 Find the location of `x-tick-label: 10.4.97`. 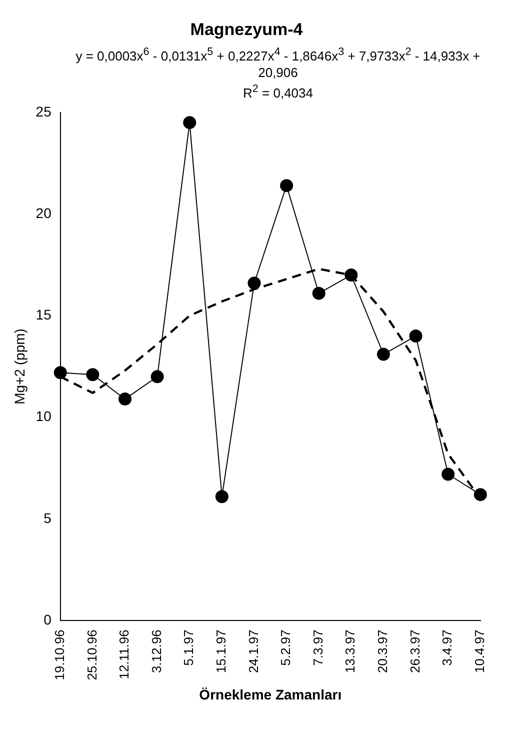

x-tick-label: 10.4.97 is located at coordinates (479, 651).